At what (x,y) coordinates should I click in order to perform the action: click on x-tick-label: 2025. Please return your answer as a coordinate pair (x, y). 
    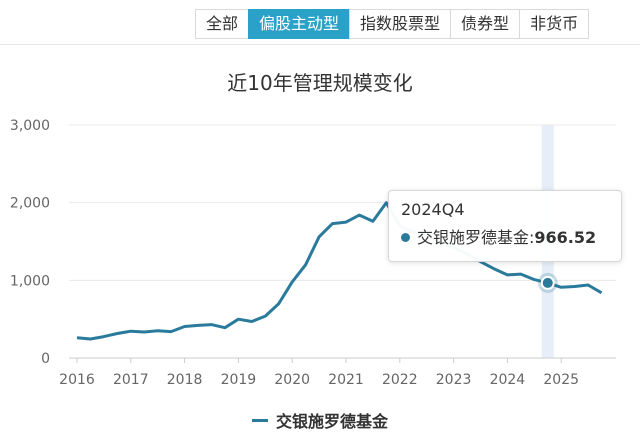
    Looking at the image, I should click on (561, 380).